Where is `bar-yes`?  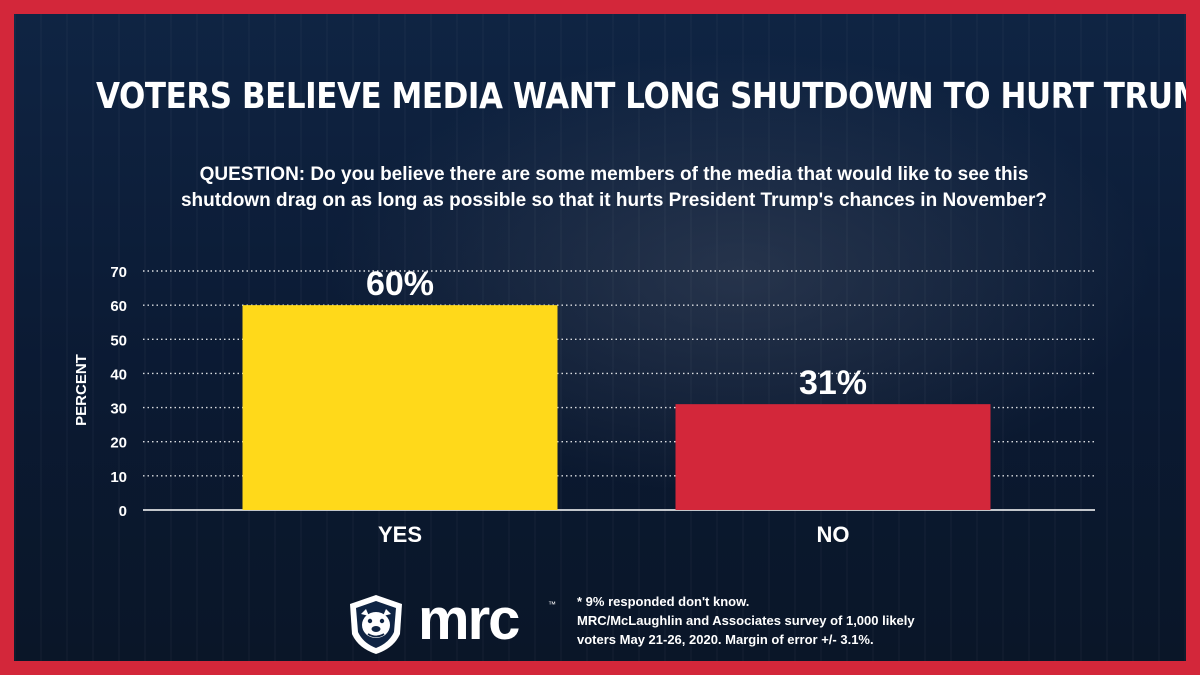
bar-yes is located at coordinates (400, 407).